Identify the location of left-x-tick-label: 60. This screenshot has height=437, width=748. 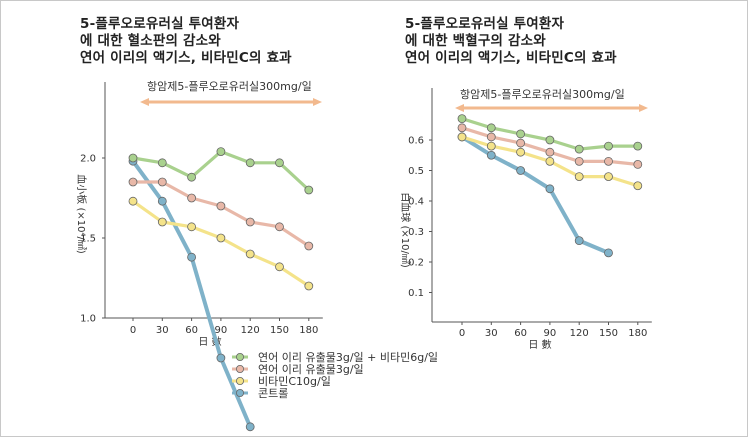
(191, 330).